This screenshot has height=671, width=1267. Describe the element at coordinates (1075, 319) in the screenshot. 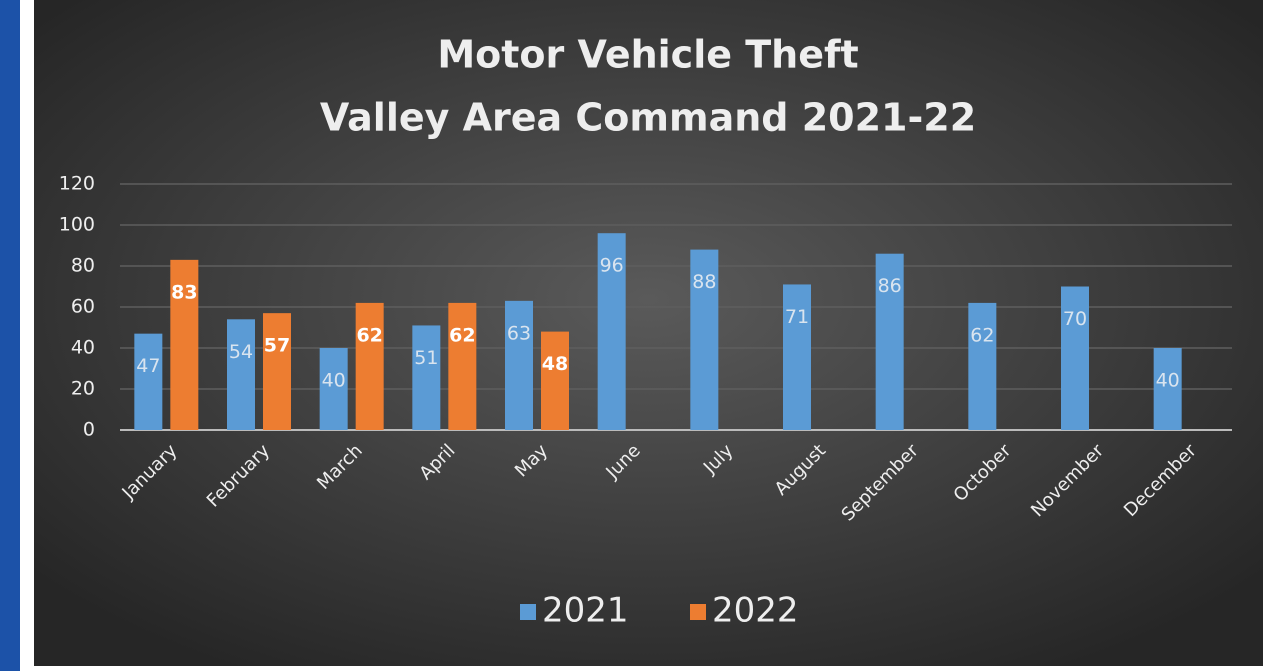

I see `data-label: 70` at that location.